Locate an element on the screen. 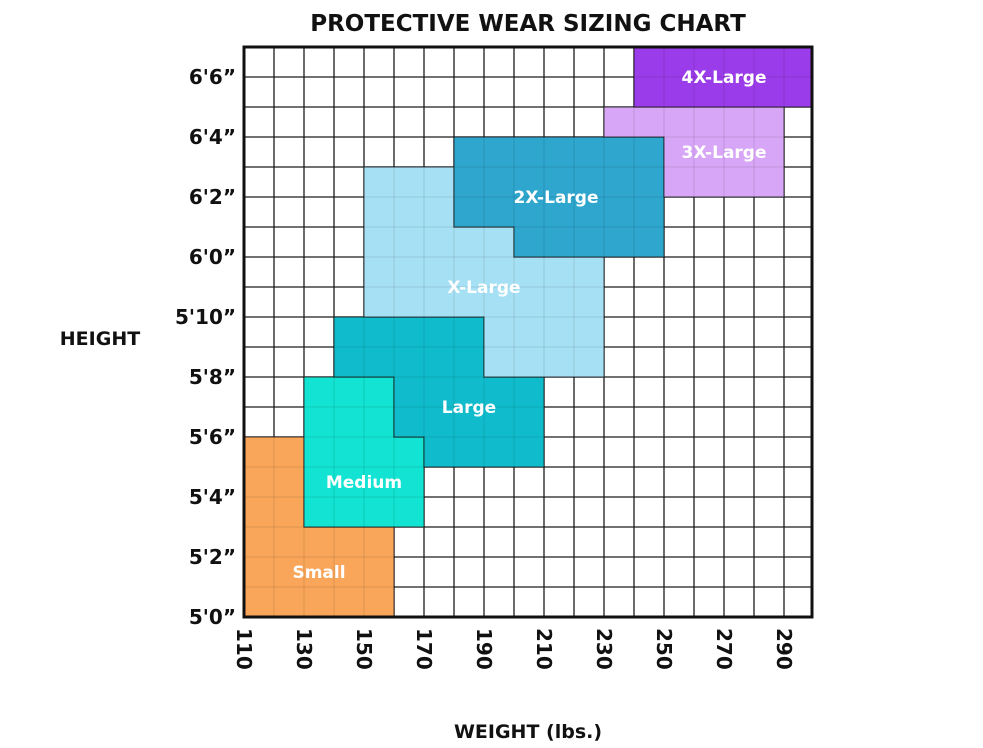 The image size is (983, 748). y-tick-label: 6'6” is located at coordinates (212, 77).